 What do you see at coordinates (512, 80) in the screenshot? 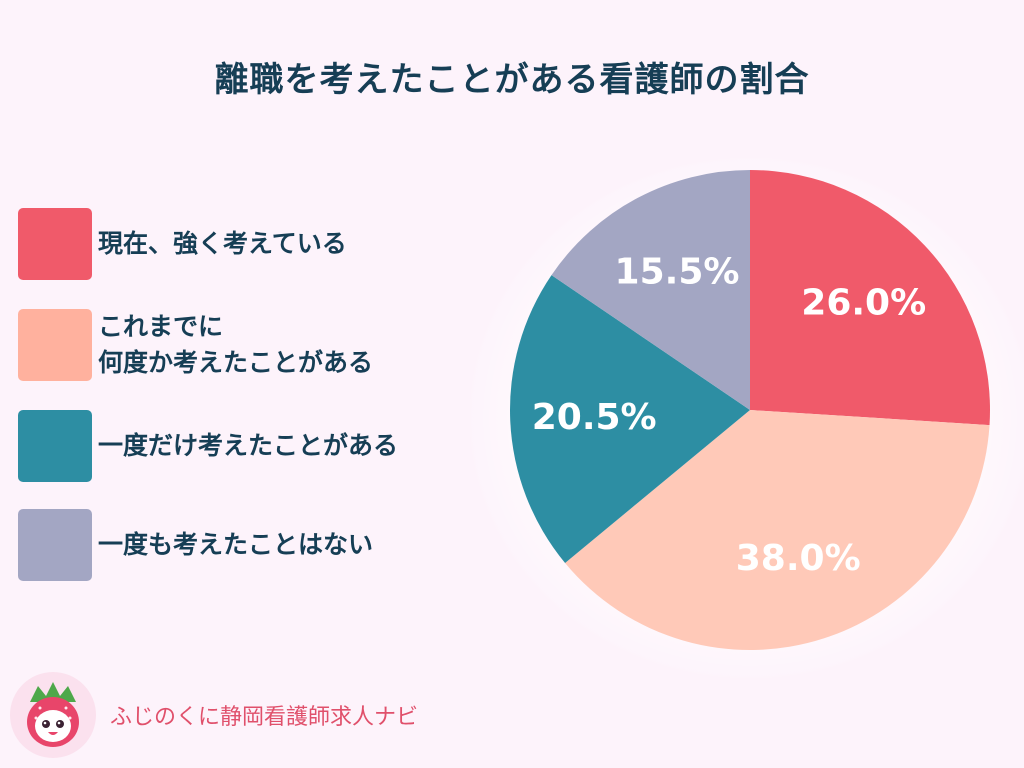
I see `chart-title: 離職を考えたことがある看護師の割合` at bounding box center [512, 80].